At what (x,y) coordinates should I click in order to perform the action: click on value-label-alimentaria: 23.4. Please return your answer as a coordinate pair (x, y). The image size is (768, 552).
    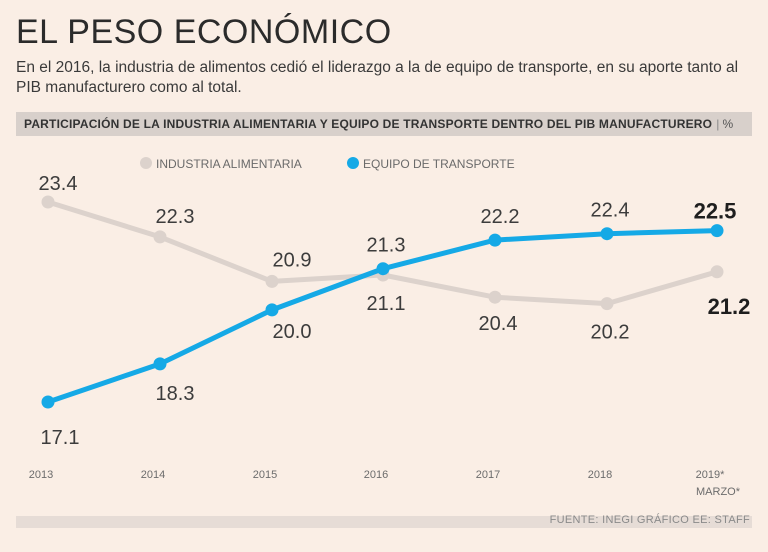
    Looking at the image, I should click on (58, 184).